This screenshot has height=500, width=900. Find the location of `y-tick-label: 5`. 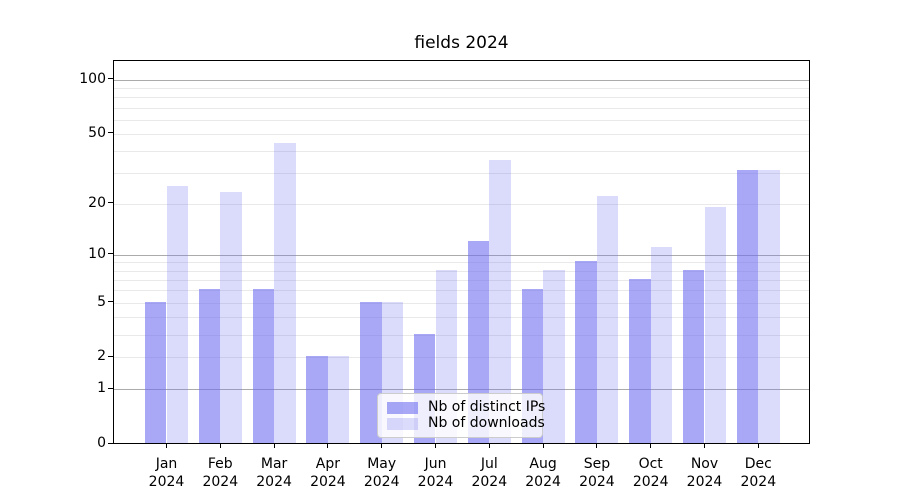

y-tick-label: 5 is located at coordinates (101, 301).